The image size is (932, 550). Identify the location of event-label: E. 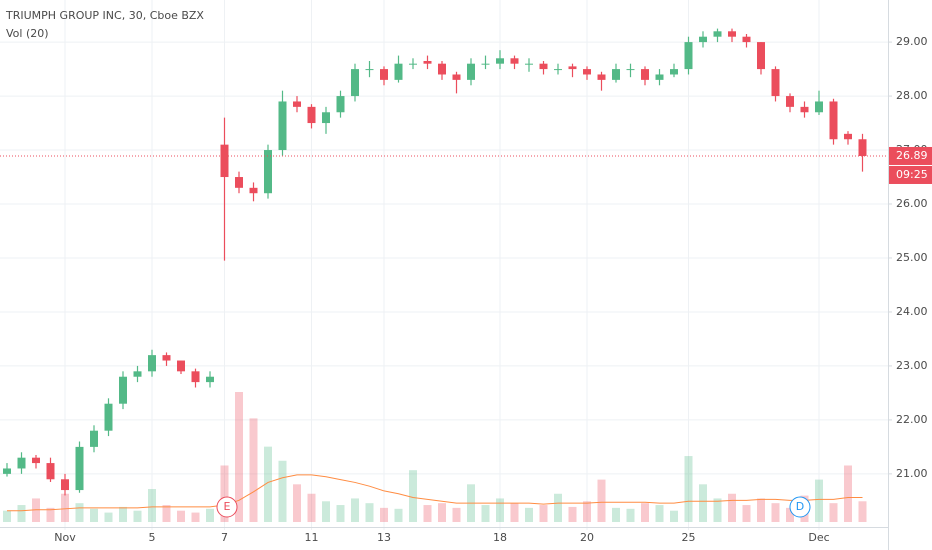
(227, 506).